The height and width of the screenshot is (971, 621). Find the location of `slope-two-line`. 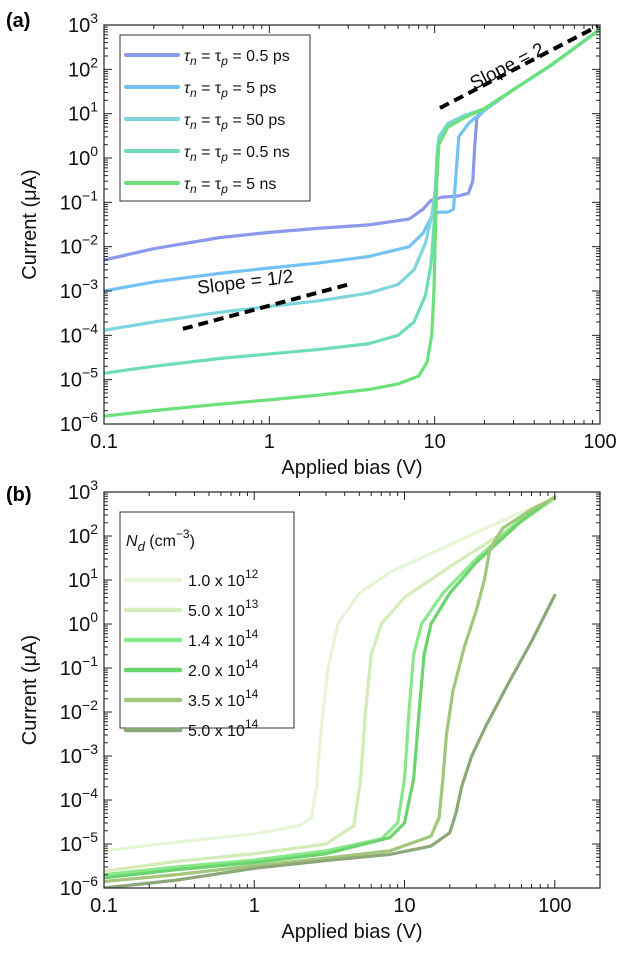

slope-two-line is located at coordinates (519, 67).